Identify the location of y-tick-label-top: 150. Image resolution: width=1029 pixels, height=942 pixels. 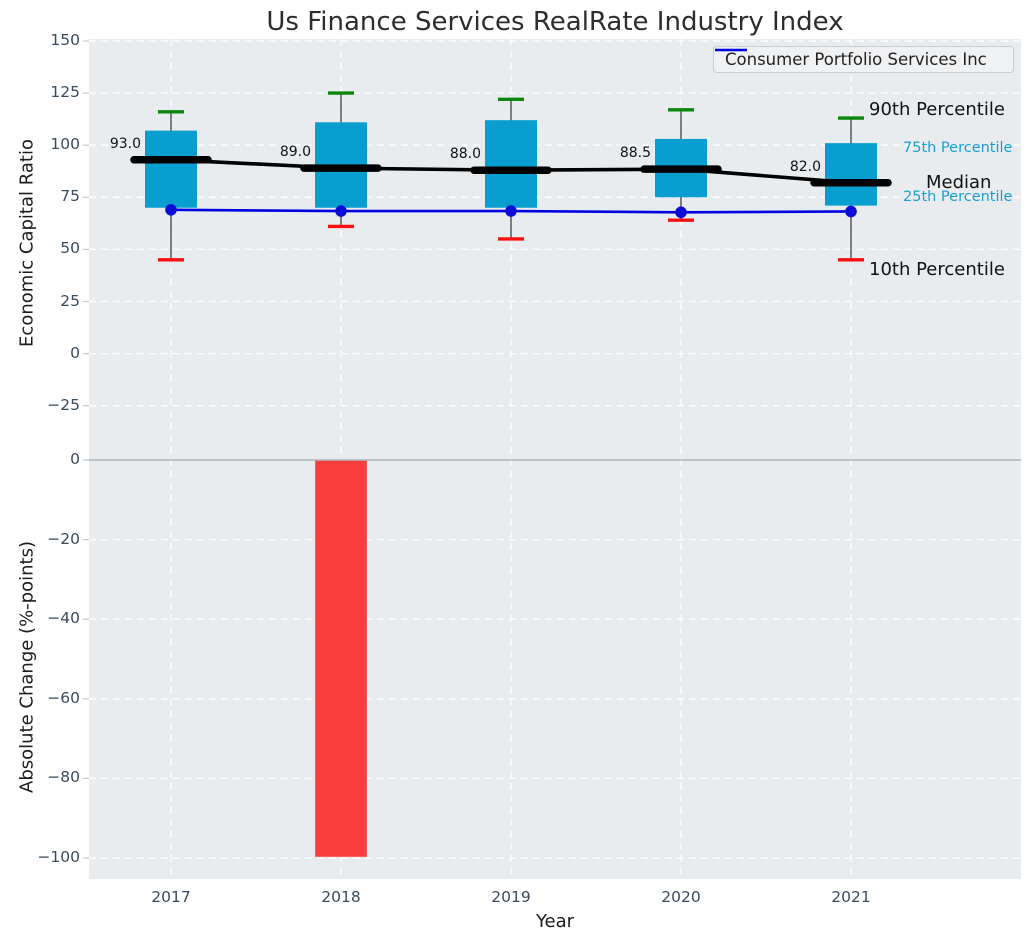
(65, 40).